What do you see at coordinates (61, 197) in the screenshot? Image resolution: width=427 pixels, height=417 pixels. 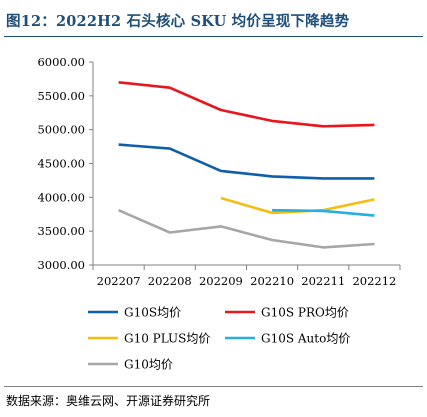 I see `y-tick-label: 4000.00` at bounding box center [61, 197].